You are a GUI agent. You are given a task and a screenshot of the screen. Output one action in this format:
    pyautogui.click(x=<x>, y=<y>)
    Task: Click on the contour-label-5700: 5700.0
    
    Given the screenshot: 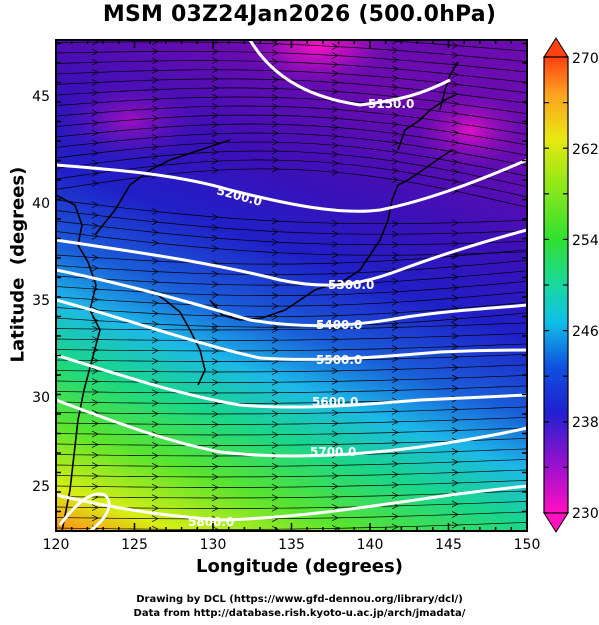 What is the action you would take?
    pyautogui.click(x=333, y=452)
    